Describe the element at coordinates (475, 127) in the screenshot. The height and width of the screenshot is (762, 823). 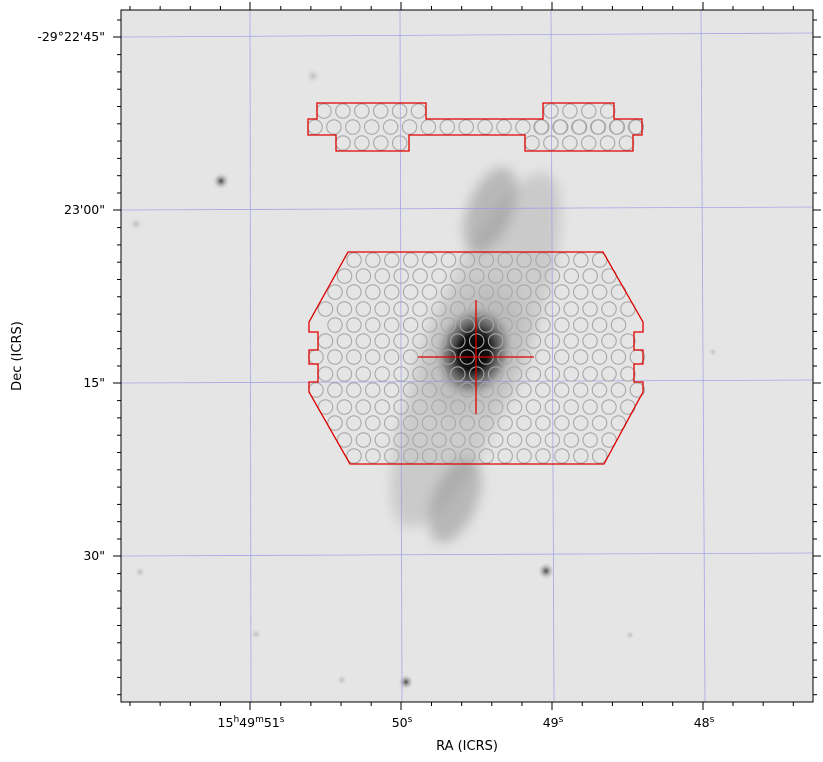
I see `sky-fiber-footprint` at that location.